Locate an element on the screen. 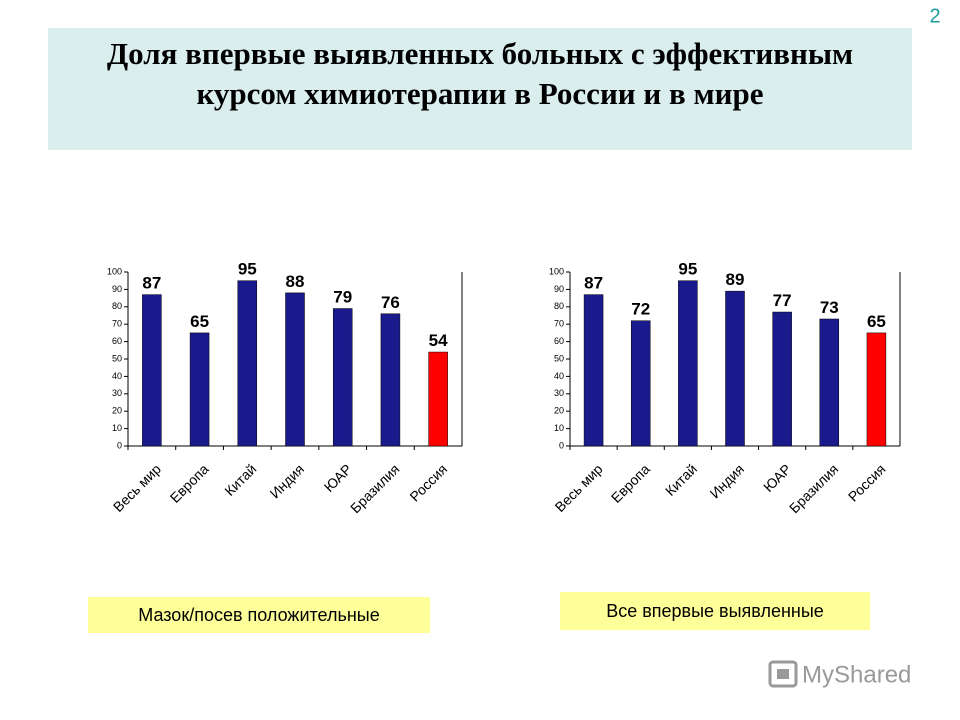  data-label: 79 is located at coordinates (342, 297).